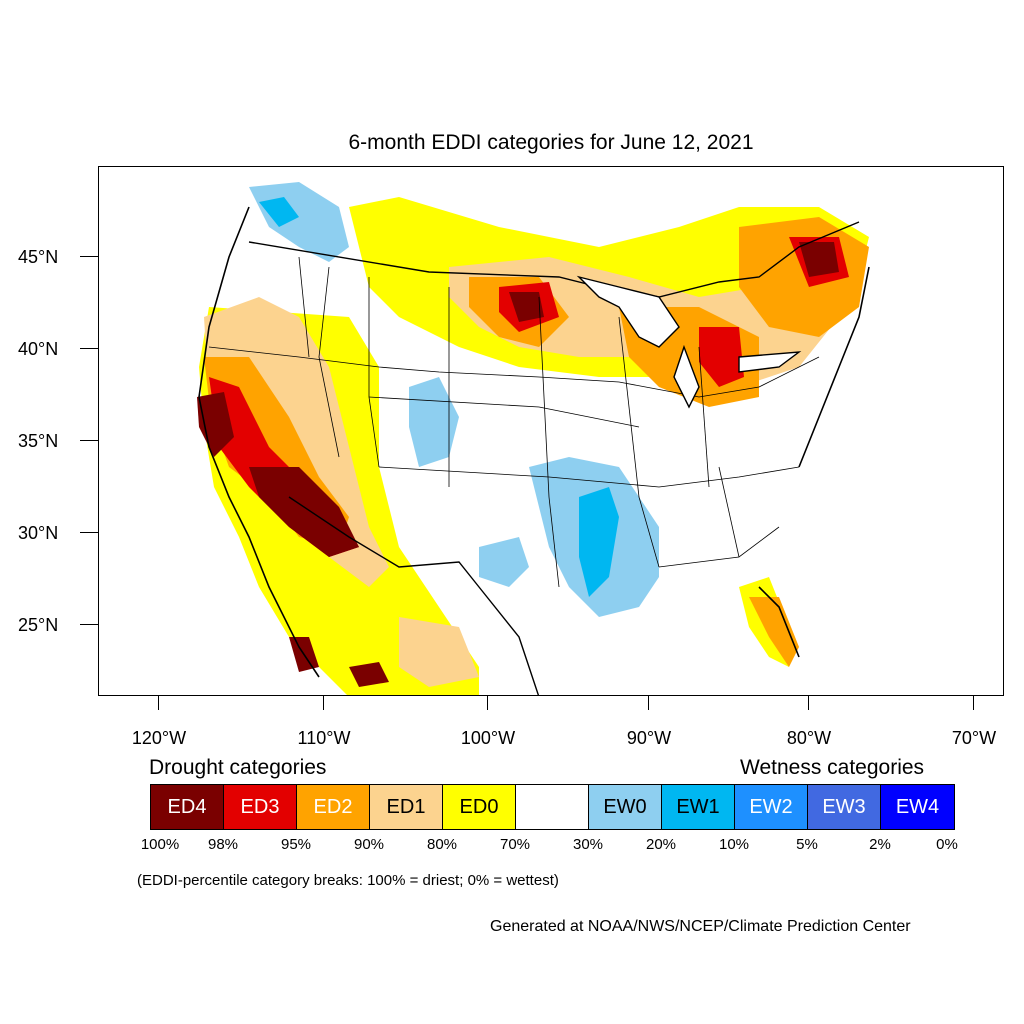 Image resolution: width=1024 pixels, height=1024 pixels. I want to click on lat-label-35: 35°N, so click(38, 441).